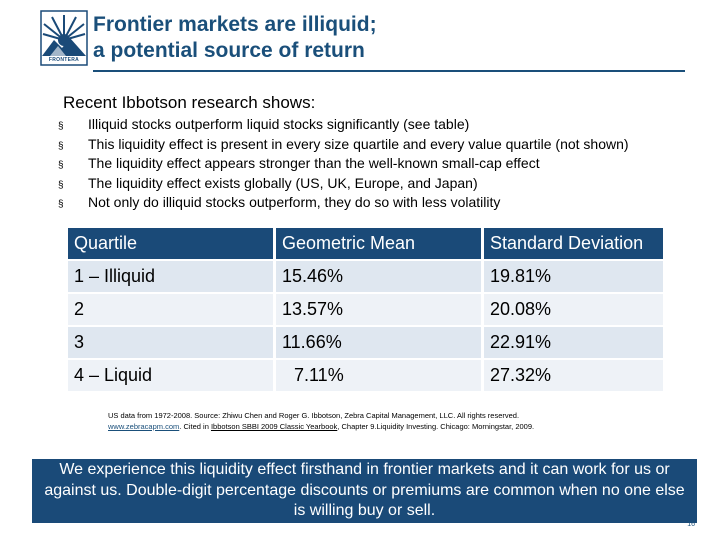 The image size is (720, 540). Describe the element at coordinates (389, 71) in the screenshot. I see `title-underline` at that location.